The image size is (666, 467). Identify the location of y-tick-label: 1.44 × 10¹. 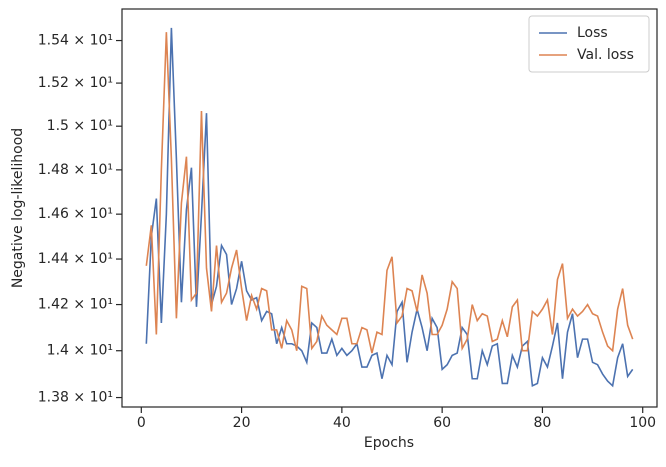
(75, 259).